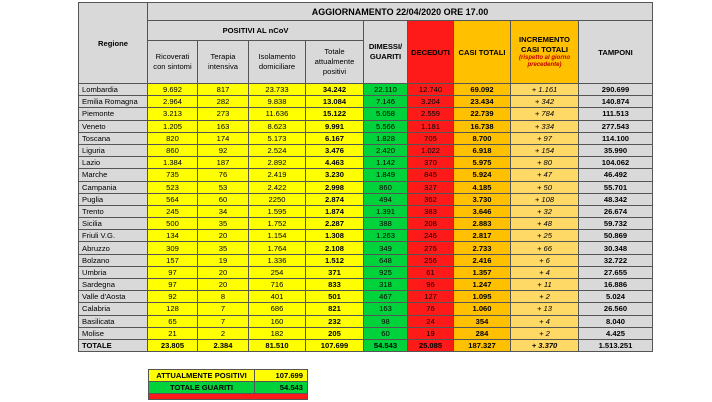 The image size is (712, 402). I want to click on table-row: Sardegna 97 20 716 833 318 96 1.247 + 11 16.886, so click(365, 284).